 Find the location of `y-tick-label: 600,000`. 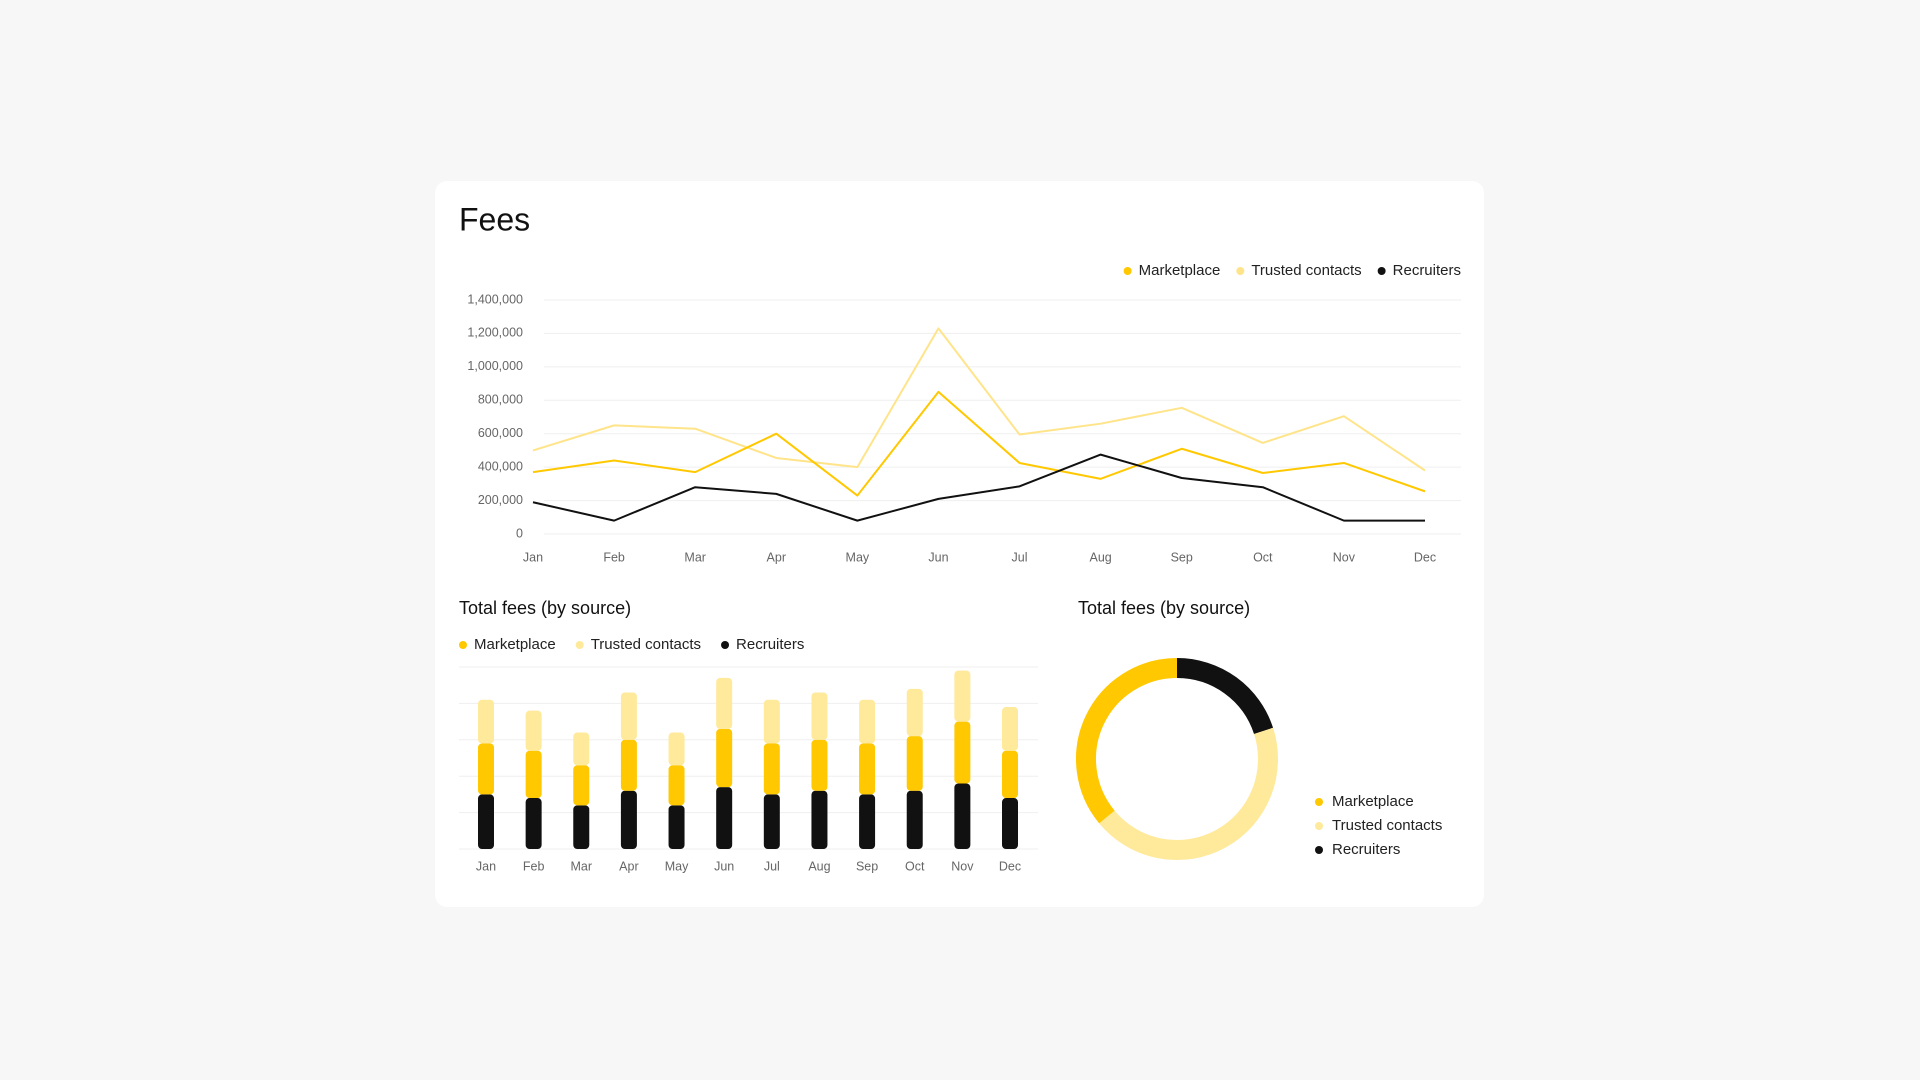

y-tick-label: 600,000 is located at coordinates (500, 433).